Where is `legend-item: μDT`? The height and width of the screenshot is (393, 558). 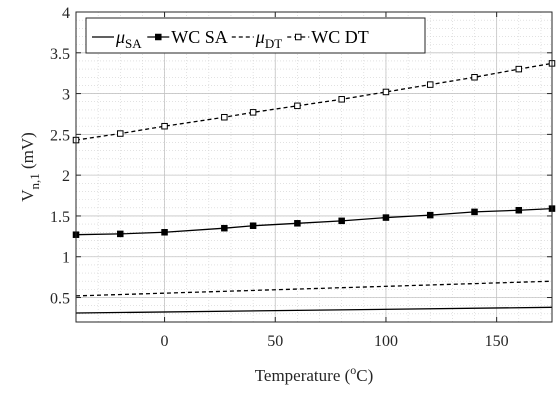
legend-item: μDT is located at coordinates (256, 39).